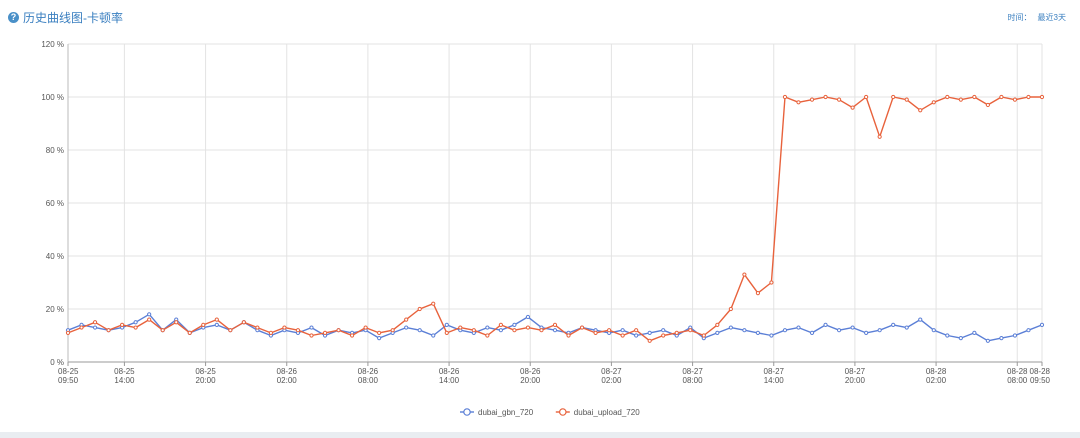 The width and height of the screenshot is (1080, 438). What do you see at coordinates (368, 380) in the screenshot?
I see `x-tick-label-time: 08:00` at bounding box center [368, 380].